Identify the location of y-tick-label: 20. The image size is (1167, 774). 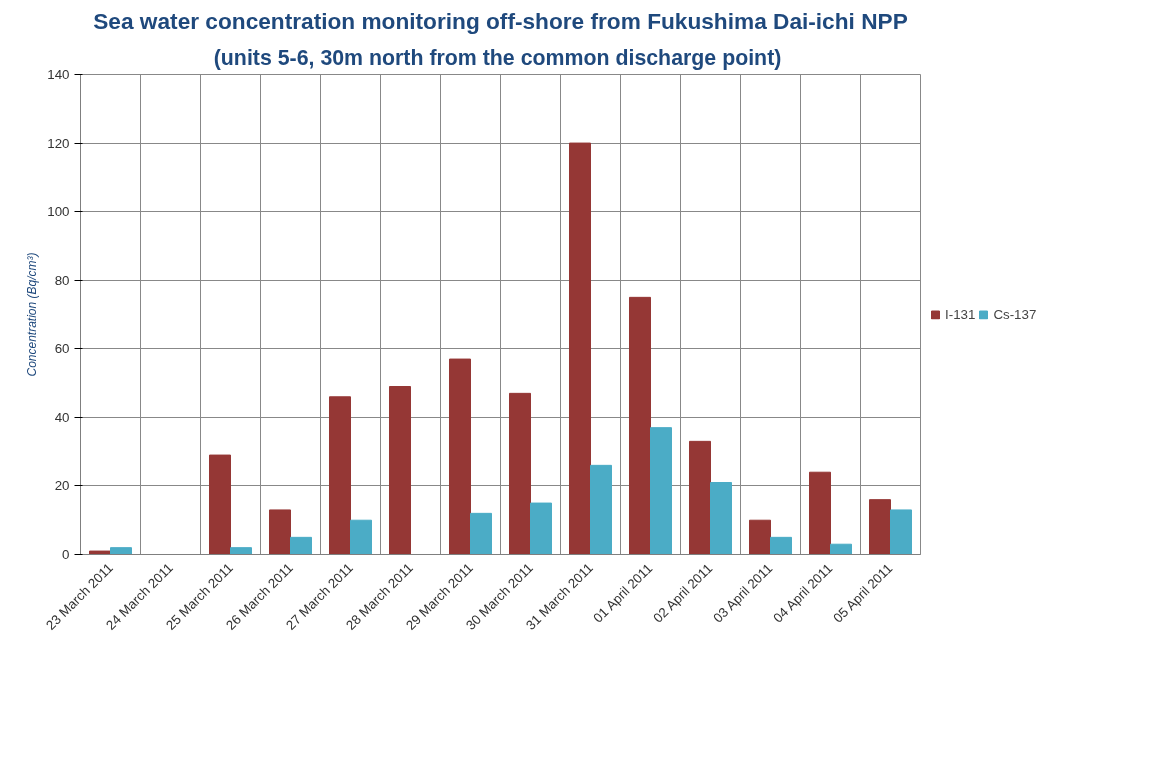
(62, 486).